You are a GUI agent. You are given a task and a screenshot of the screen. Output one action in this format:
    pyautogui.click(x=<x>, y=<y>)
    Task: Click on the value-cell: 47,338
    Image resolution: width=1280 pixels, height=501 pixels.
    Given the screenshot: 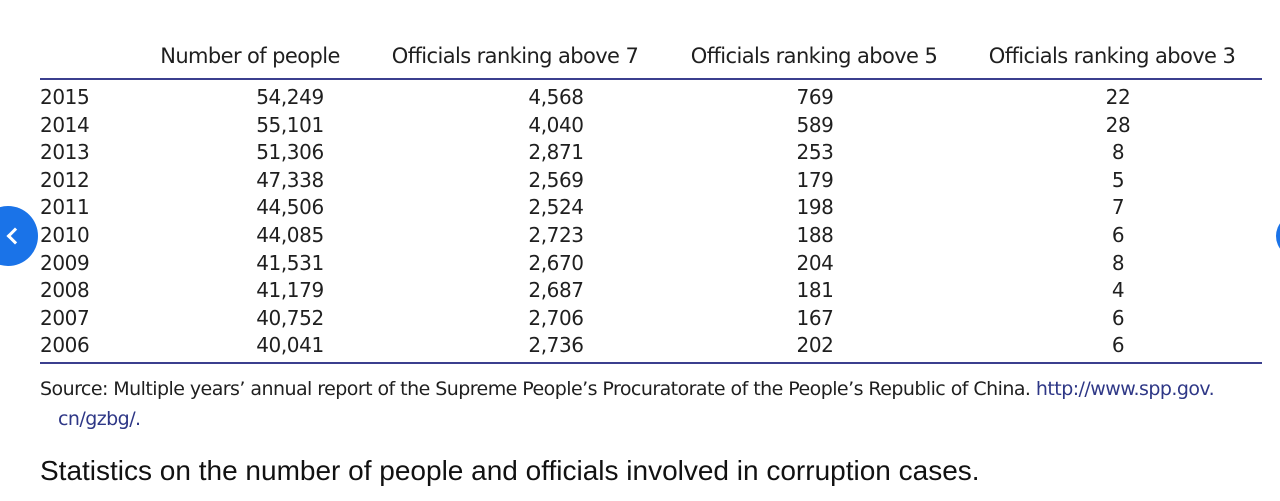 What is the action you would take?
    pyautogui.click(x=290, y=179)
    